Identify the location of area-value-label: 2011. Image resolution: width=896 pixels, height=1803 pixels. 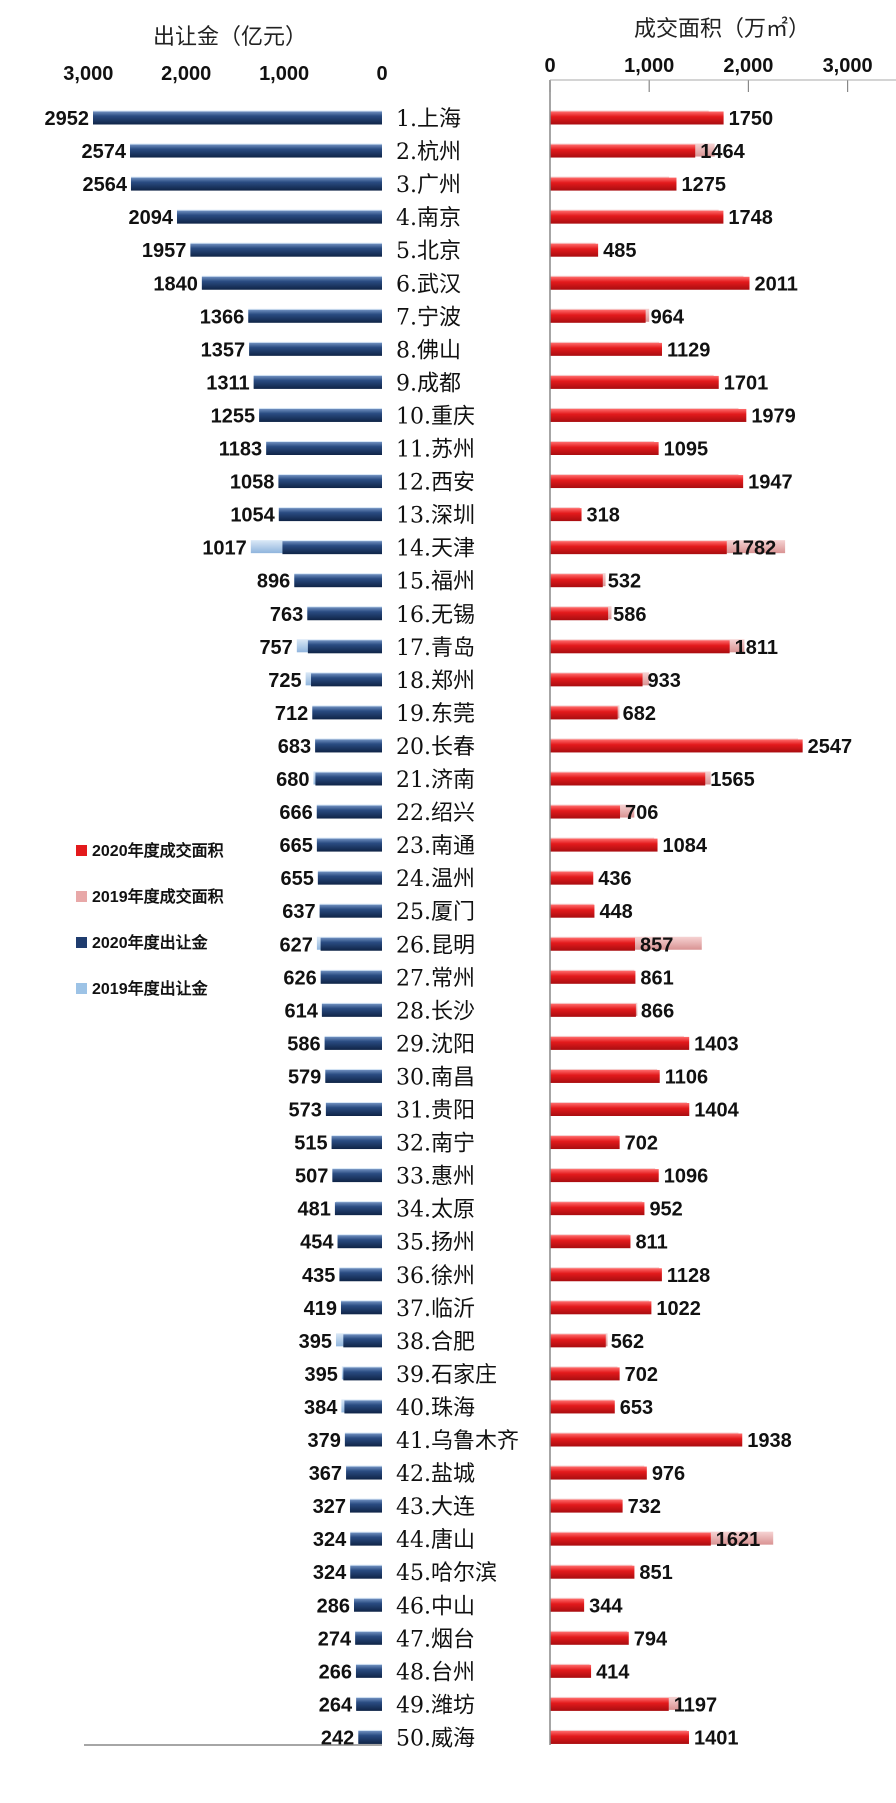
(775, 284).